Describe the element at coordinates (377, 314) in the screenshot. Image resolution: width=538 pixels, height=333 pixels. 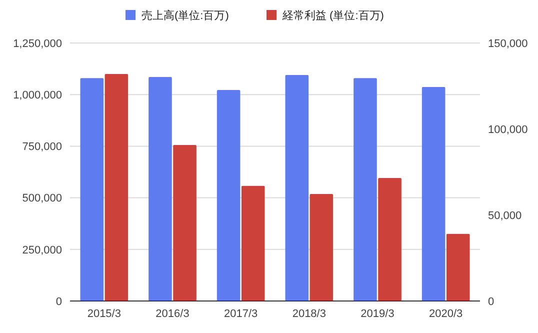
I see `x-tick-label: 2019/3` at that location.